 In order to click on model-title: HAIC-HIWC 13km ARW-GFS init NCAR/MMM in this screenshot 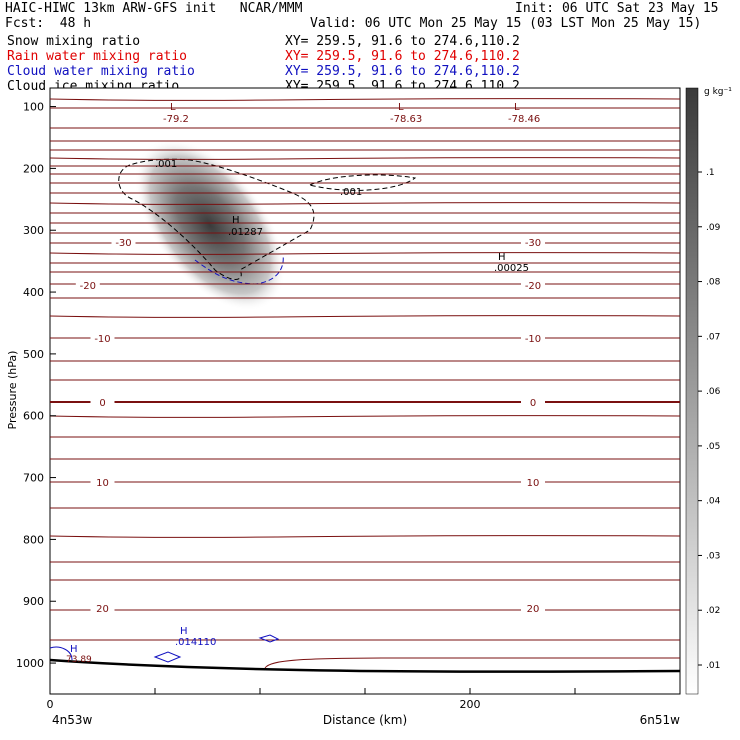, I will do `click(154, 8)`.